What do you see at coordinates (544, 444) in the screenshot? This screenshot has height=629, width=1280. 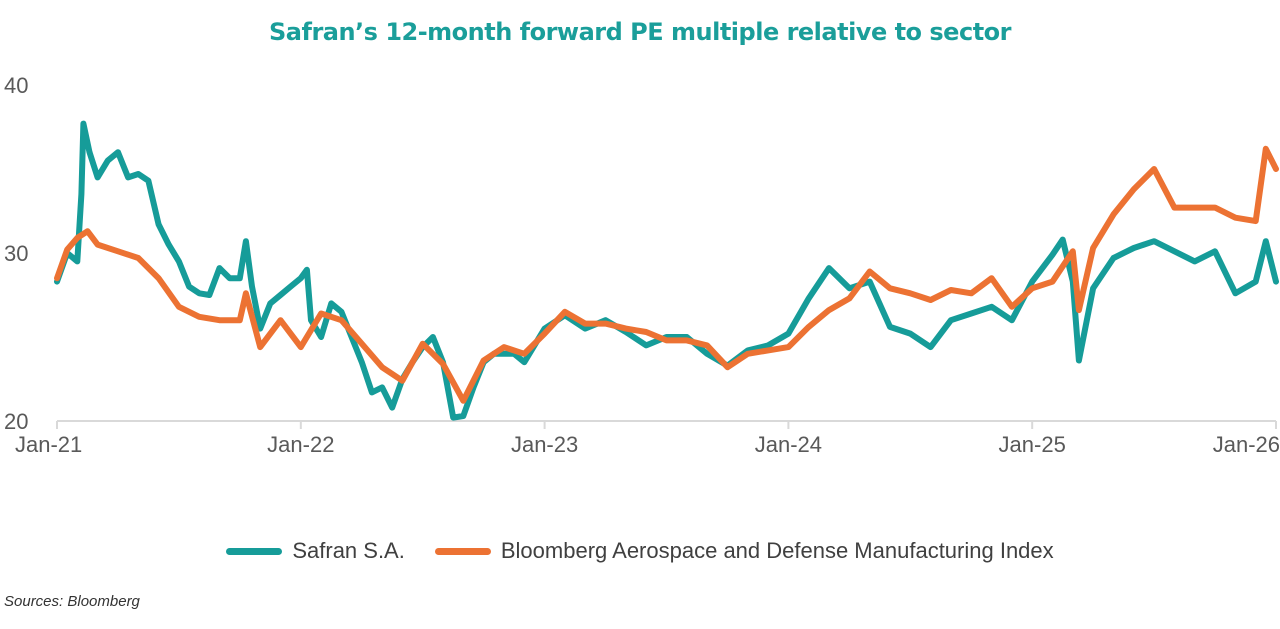 I see `x-tick-label: Jan-23` at bounding box center [544, 444].